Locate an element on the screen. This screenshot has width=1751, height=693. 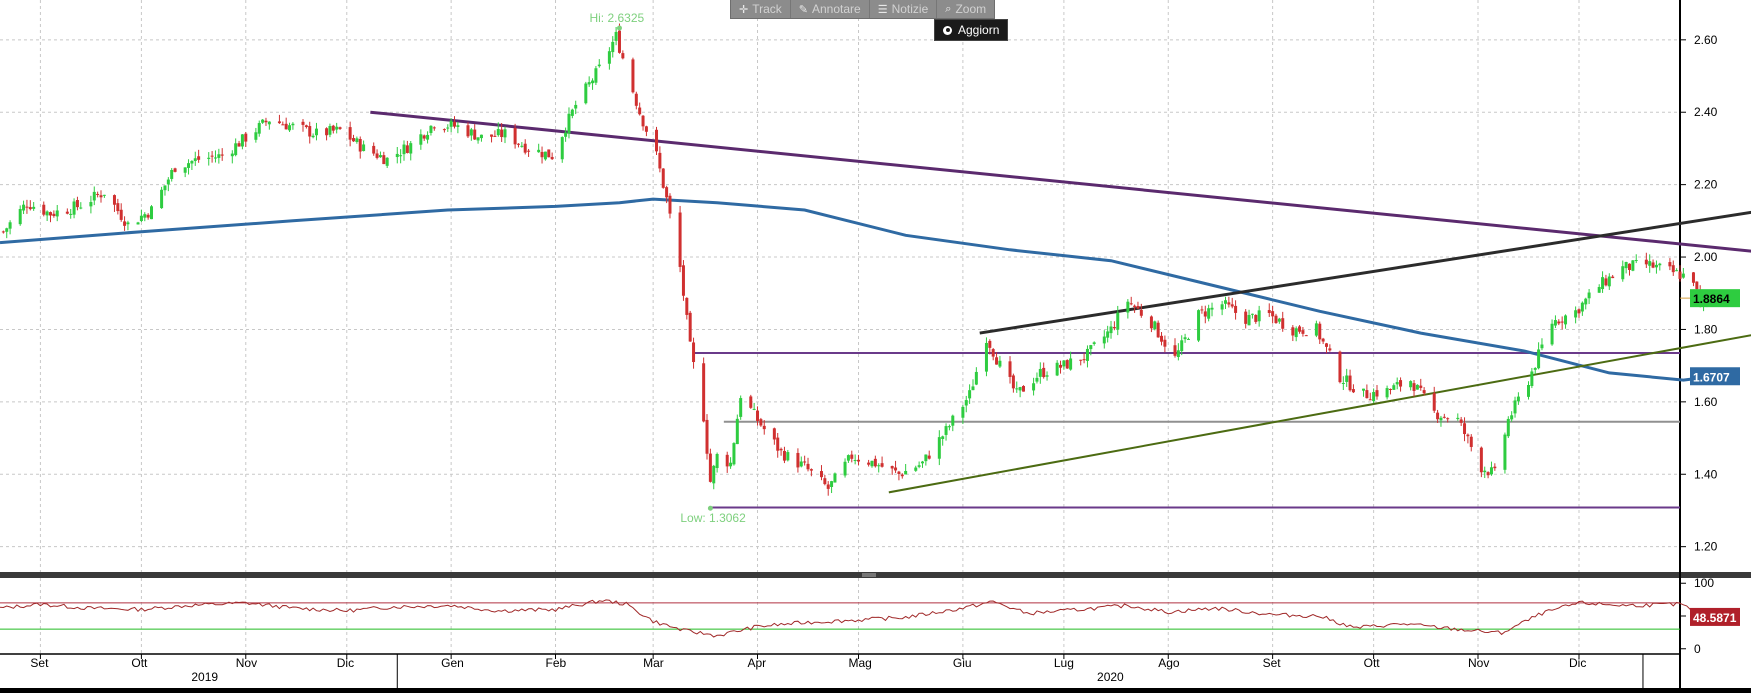
zoom-button: ⌕ Zoom is located at coordinates (965, 9).